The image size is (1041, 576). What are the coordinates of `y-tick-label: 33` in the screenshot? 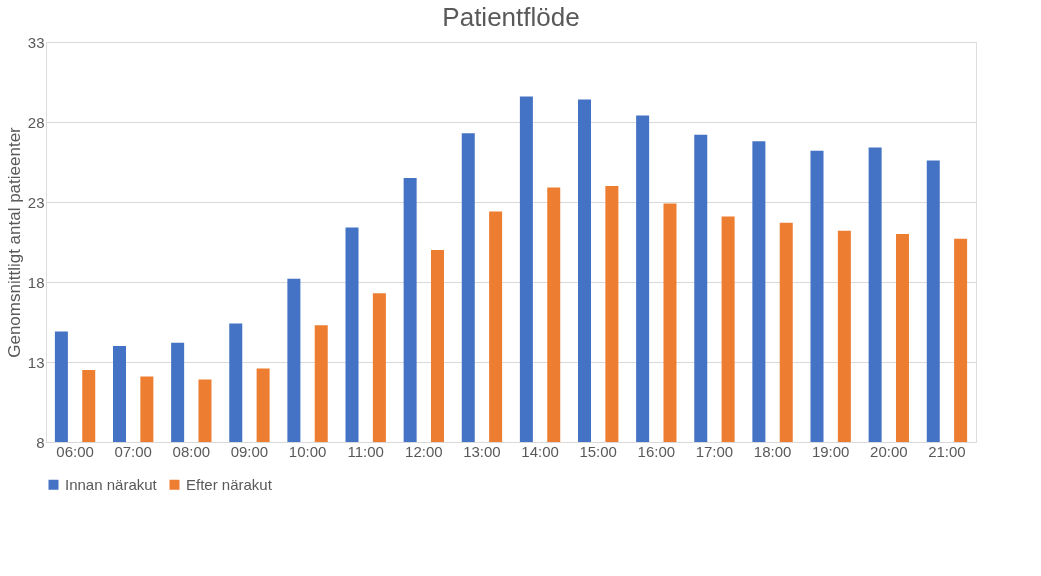 It's located at (36, 42).